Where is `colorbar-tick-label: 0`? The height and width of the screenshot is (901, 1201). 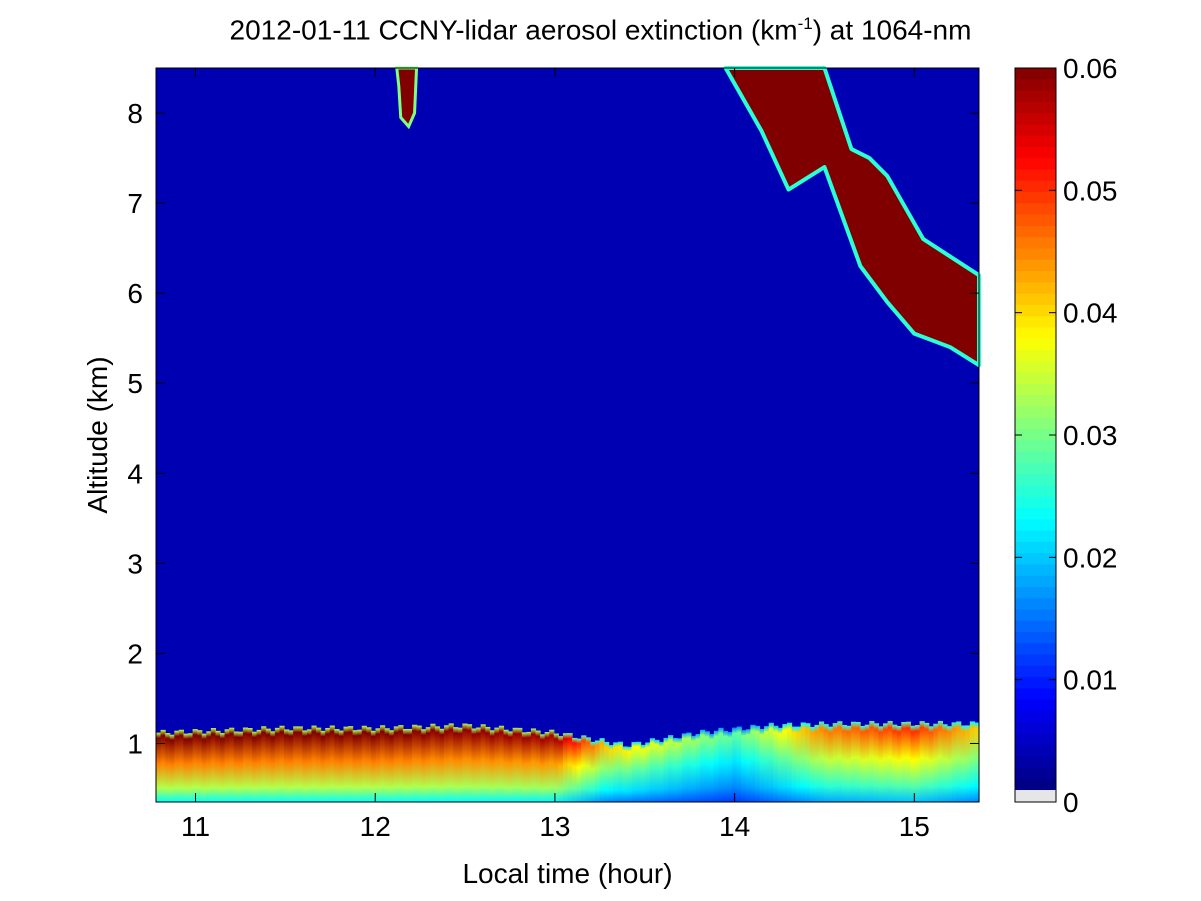 colorbar-tick-label: 0 is located at coordinates (1071, 802).